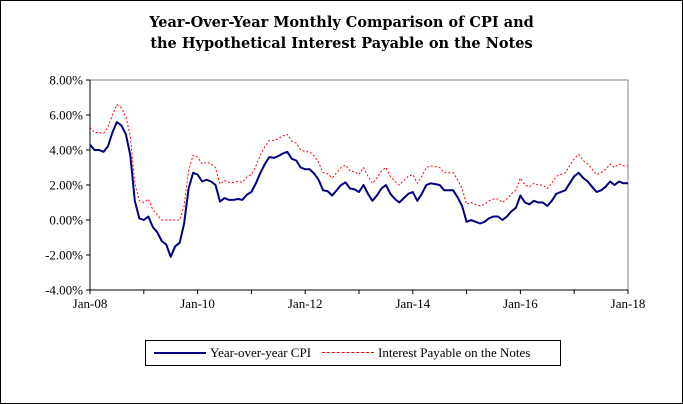  What do you see at coordinates (90, 303) in the screenshot?
I see `x-tick-label: Jan-08` at bounding box center [90, 303].